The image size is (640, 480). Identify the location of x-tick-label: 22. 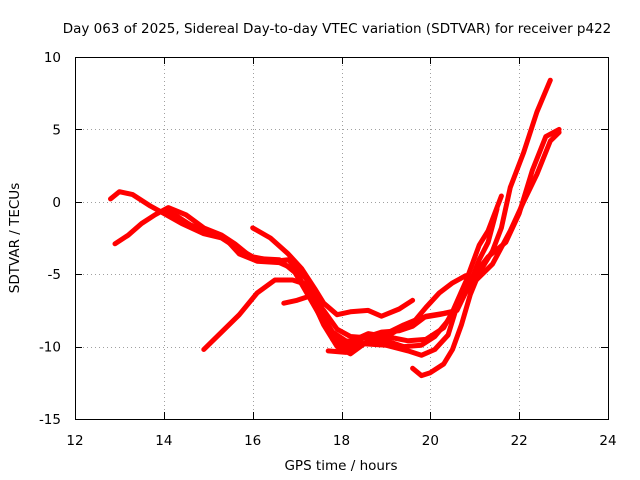
(519, 441).